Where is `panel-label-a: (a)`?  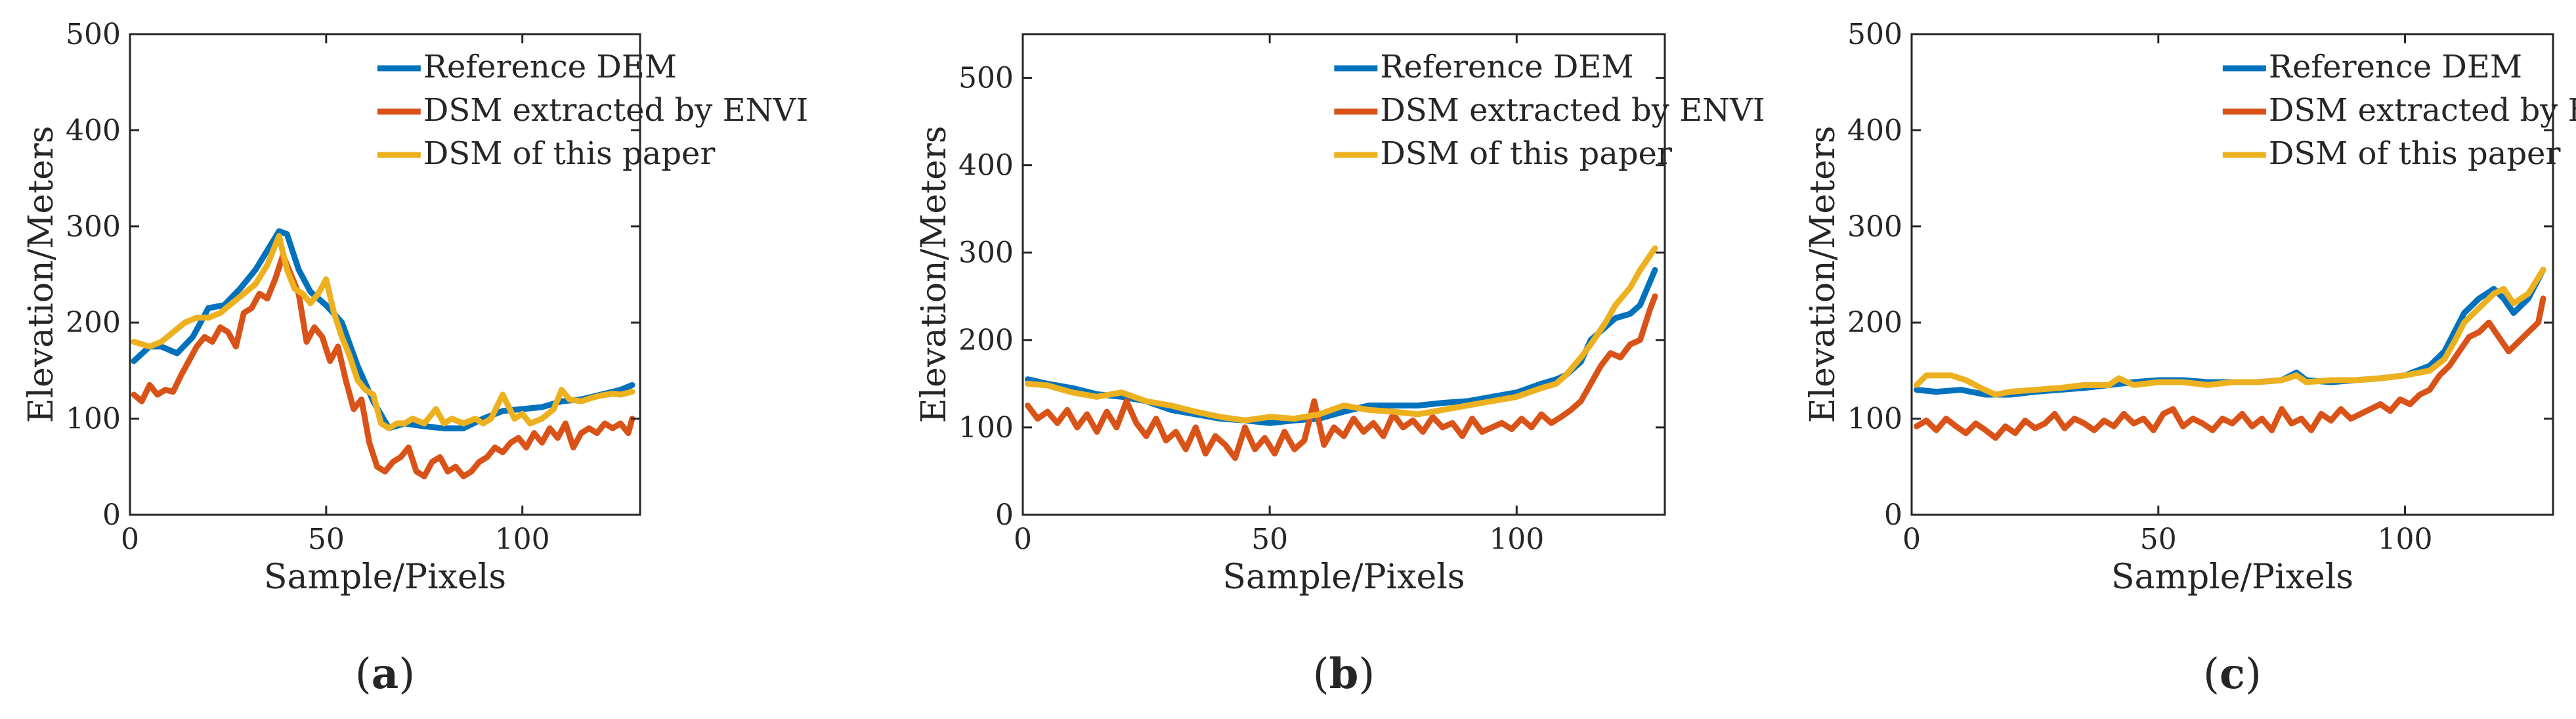 panel-label-a: (a) is located at coordinates (385, 674).